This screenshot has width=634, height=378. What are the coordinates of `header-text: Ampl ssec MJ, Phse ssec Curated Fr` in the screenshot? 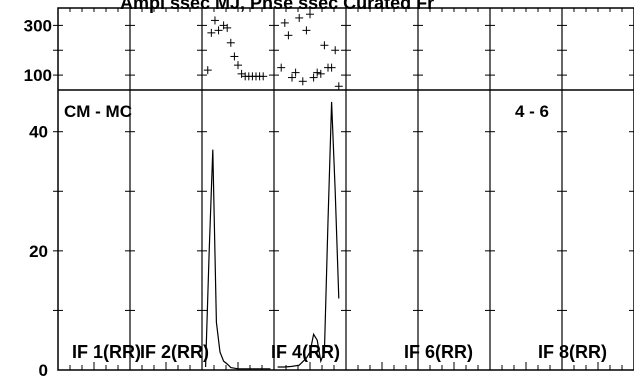 It's located at (277, 6).